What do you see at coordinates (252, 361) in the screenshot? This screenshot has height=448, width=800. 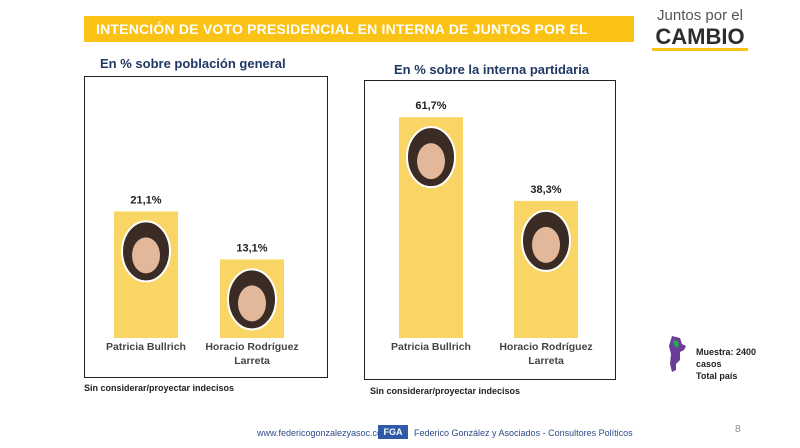 I see `category-label-0-1-line2: Larreta` at bounding box center [252, 361].